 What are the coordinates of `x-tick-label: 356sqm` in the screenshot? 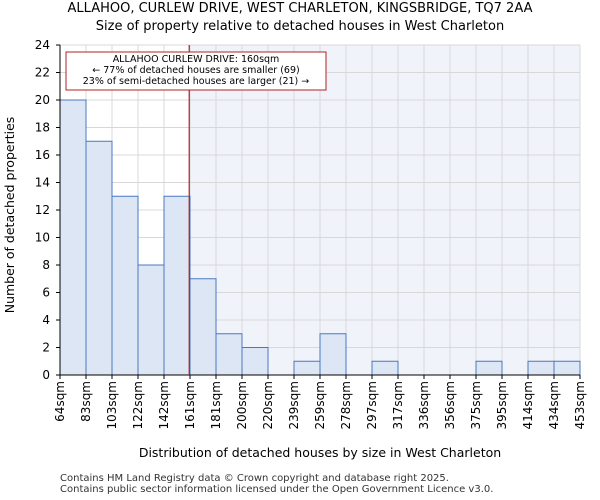 It's located at (450, 405).